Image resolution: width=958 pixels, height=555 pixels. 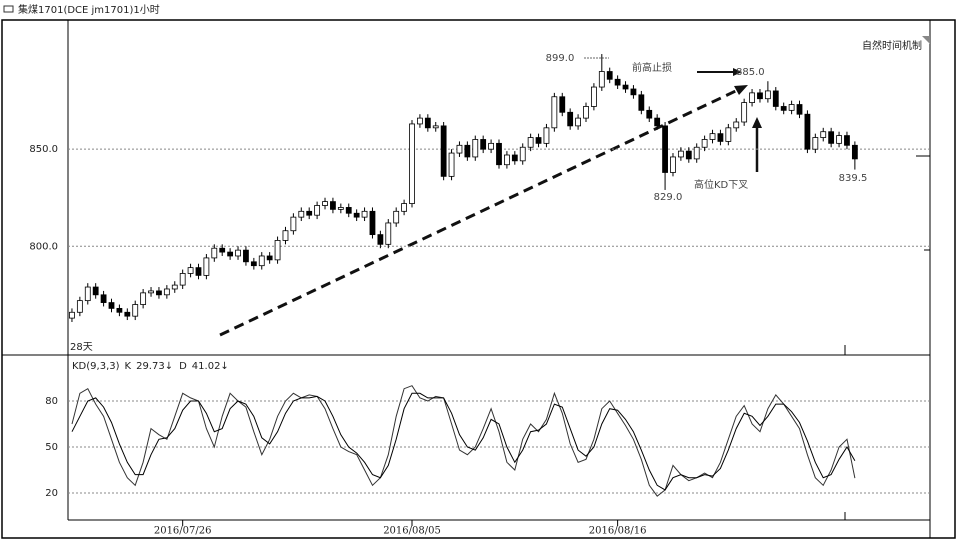 I want to click on y-tick-label: 50, so click(x=51, y=447).